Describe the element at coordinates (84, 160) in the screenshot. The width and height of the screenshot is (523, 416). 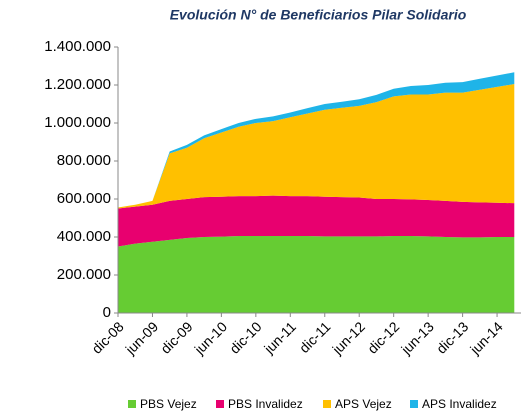
I see `y-tick-label: 800.000` at that location.